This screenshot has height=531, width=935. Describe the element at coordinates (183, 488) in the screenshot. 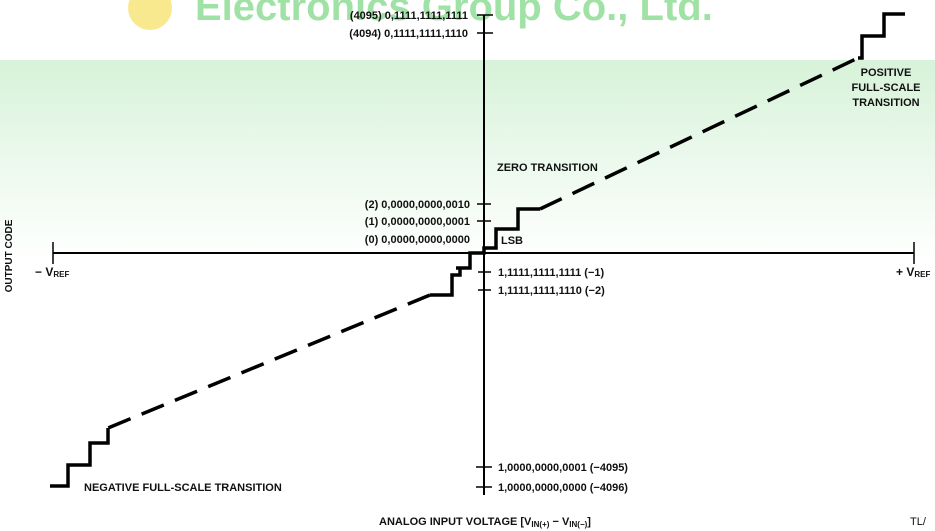

I see `negative-fs-label: NEGATIVE FULL-SCALE TRANSITION` at that location.